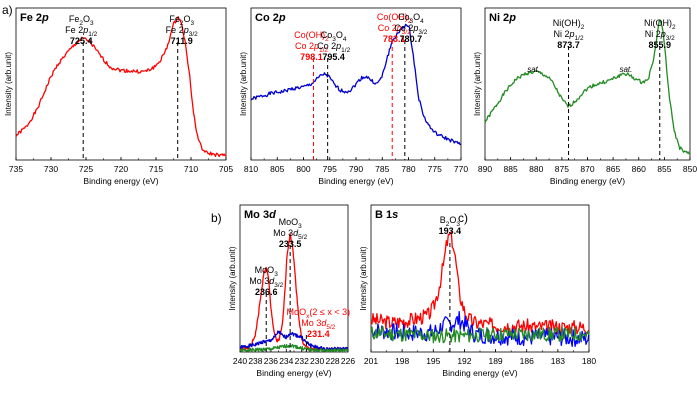 Image resolution: width=697 pixels, height=404 pixels. Describe the element at coordinates (182, 31) in the screenshot. I see `peak-label: Fe 2p3/2` at that location.